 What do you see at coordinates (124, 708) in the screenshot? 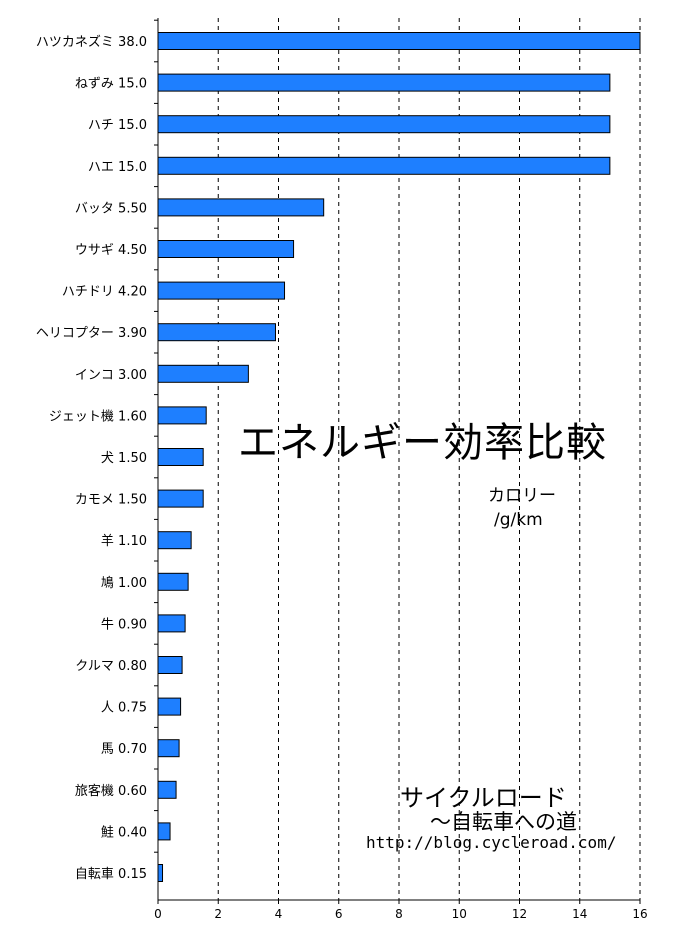
I see `category-label-17: 人 0.75` at bounding box center [124, 708].